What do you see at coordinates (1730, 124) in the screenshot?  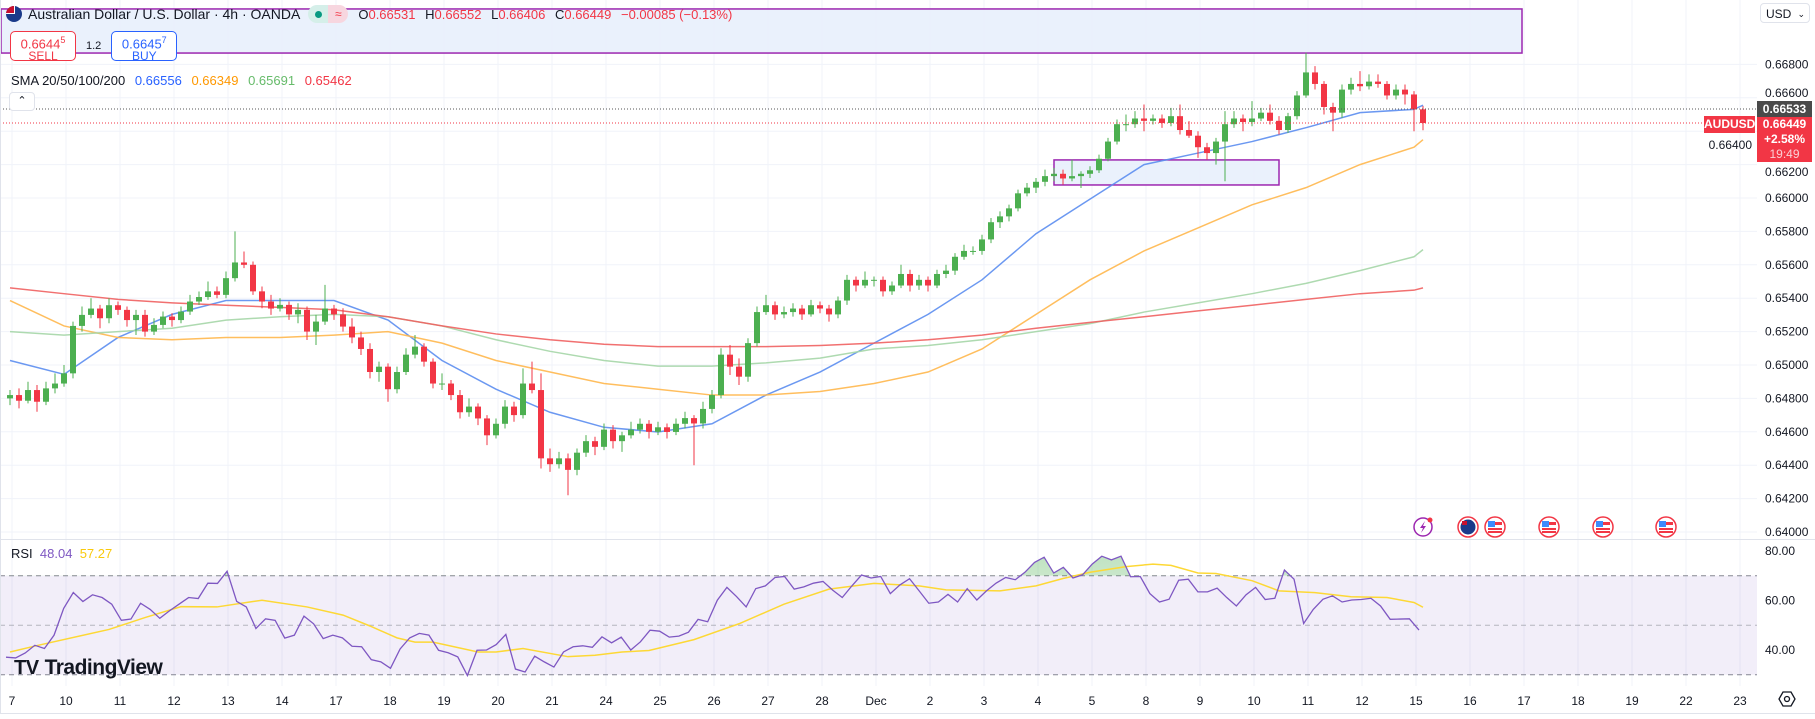 I see `symbol-label: AUDUSD` at bounding box center [1730, 124].